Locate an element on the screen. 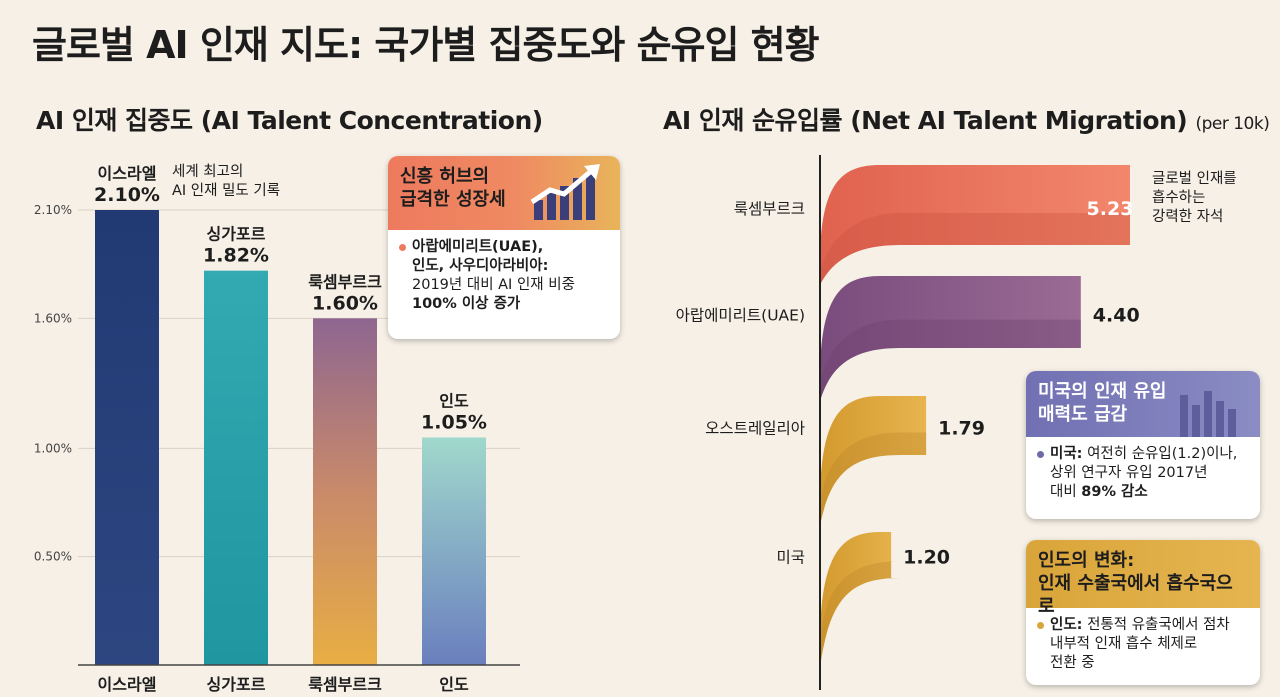 This screenshot has height=697, width=1280. callout-india-header: 인도의 변화: 인재 수출국에서 흡수국으로 is located at coordinates (1143, 578).